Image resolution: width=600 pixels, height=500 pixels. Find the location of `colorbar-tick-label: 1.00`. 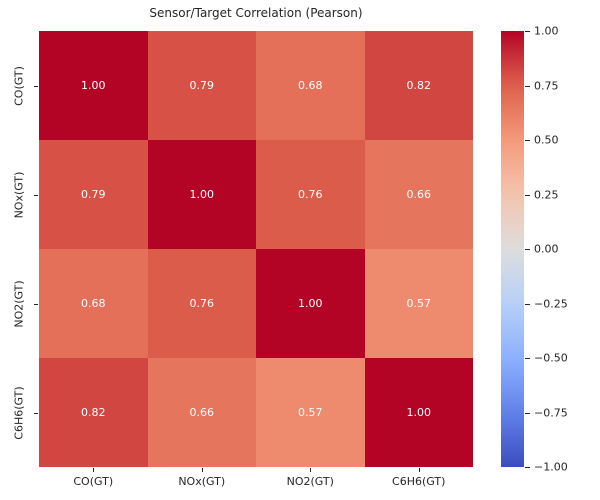

colorbar-tick-label: 1.00 is located at coordinates (546, 31).